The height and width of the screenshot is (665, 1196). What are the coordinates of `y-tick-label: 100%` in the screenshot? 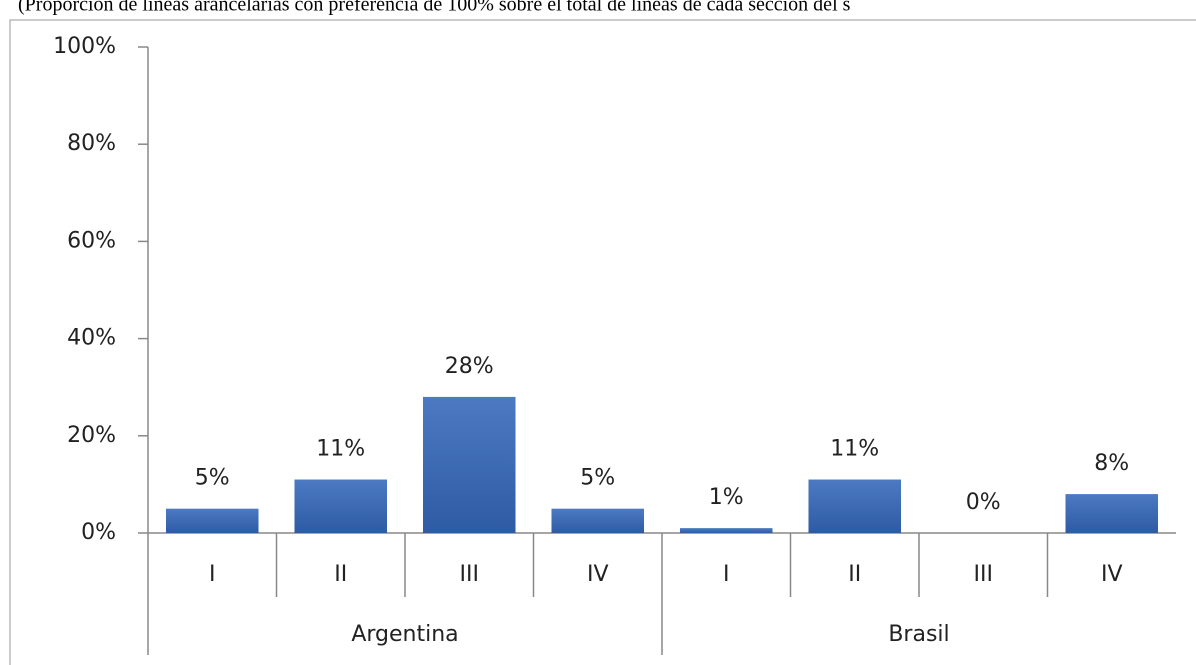 It's located at (84, 46).